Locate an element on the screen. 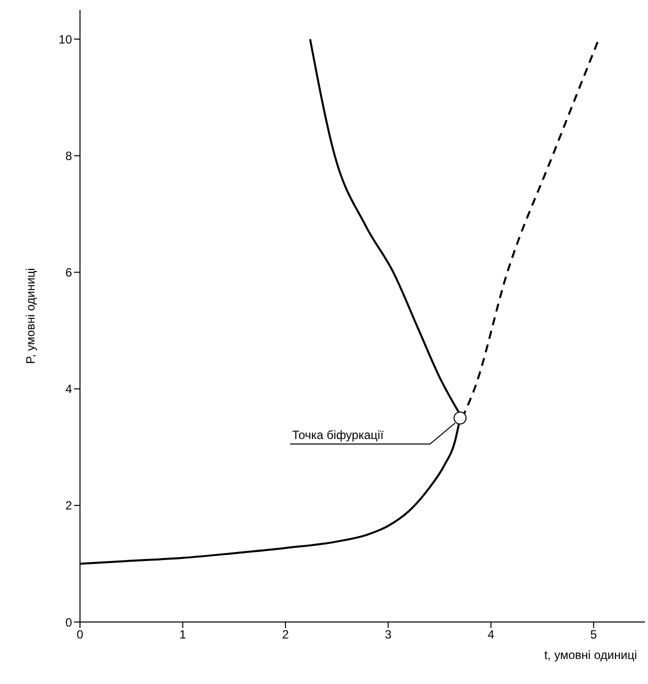 The width and height of the screenshot is (648, 684). y-tick-label: 10 is located at coordinates (65, 39).